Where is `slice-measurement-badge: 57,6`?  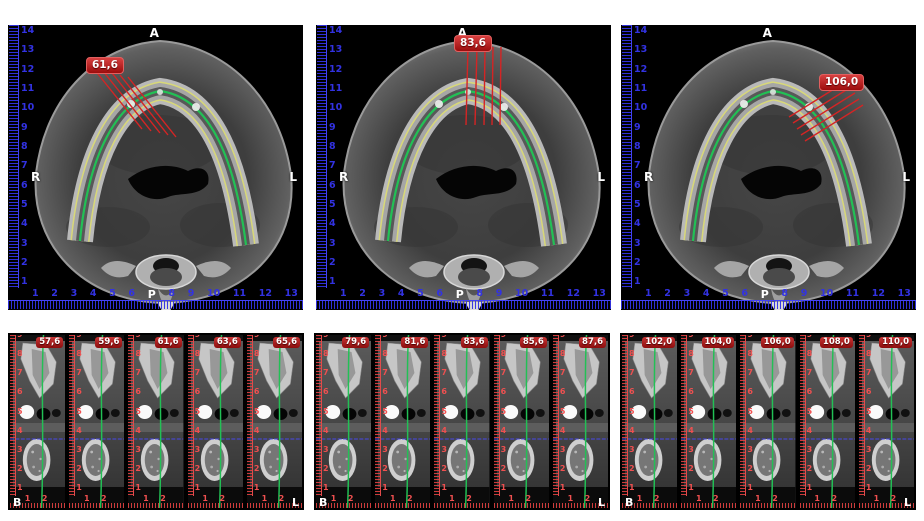 slice-measurement-badge: 57,6 is located at coordinates (50, 342).